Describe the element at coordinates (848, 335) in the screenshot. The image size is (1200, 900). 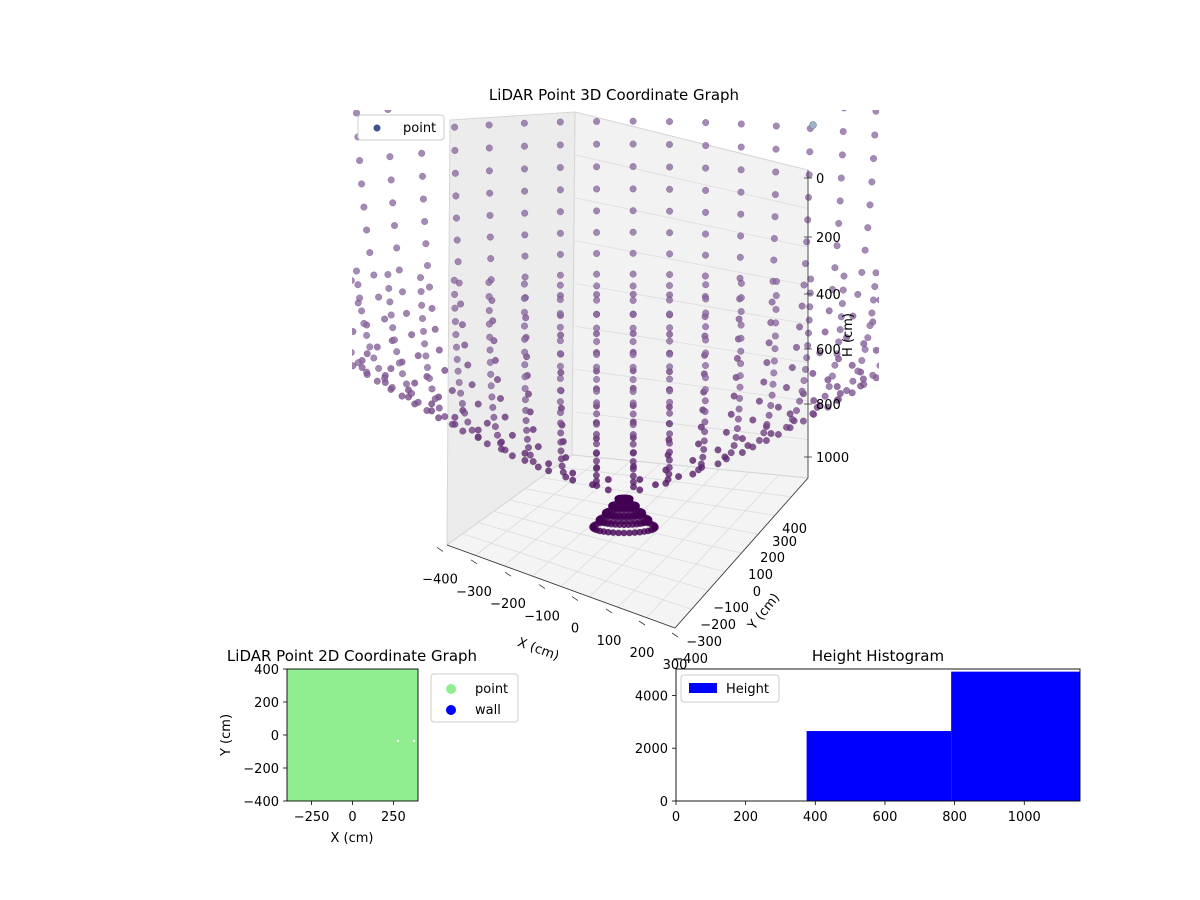
I see `z-axis-label: H (cm)` at that location.